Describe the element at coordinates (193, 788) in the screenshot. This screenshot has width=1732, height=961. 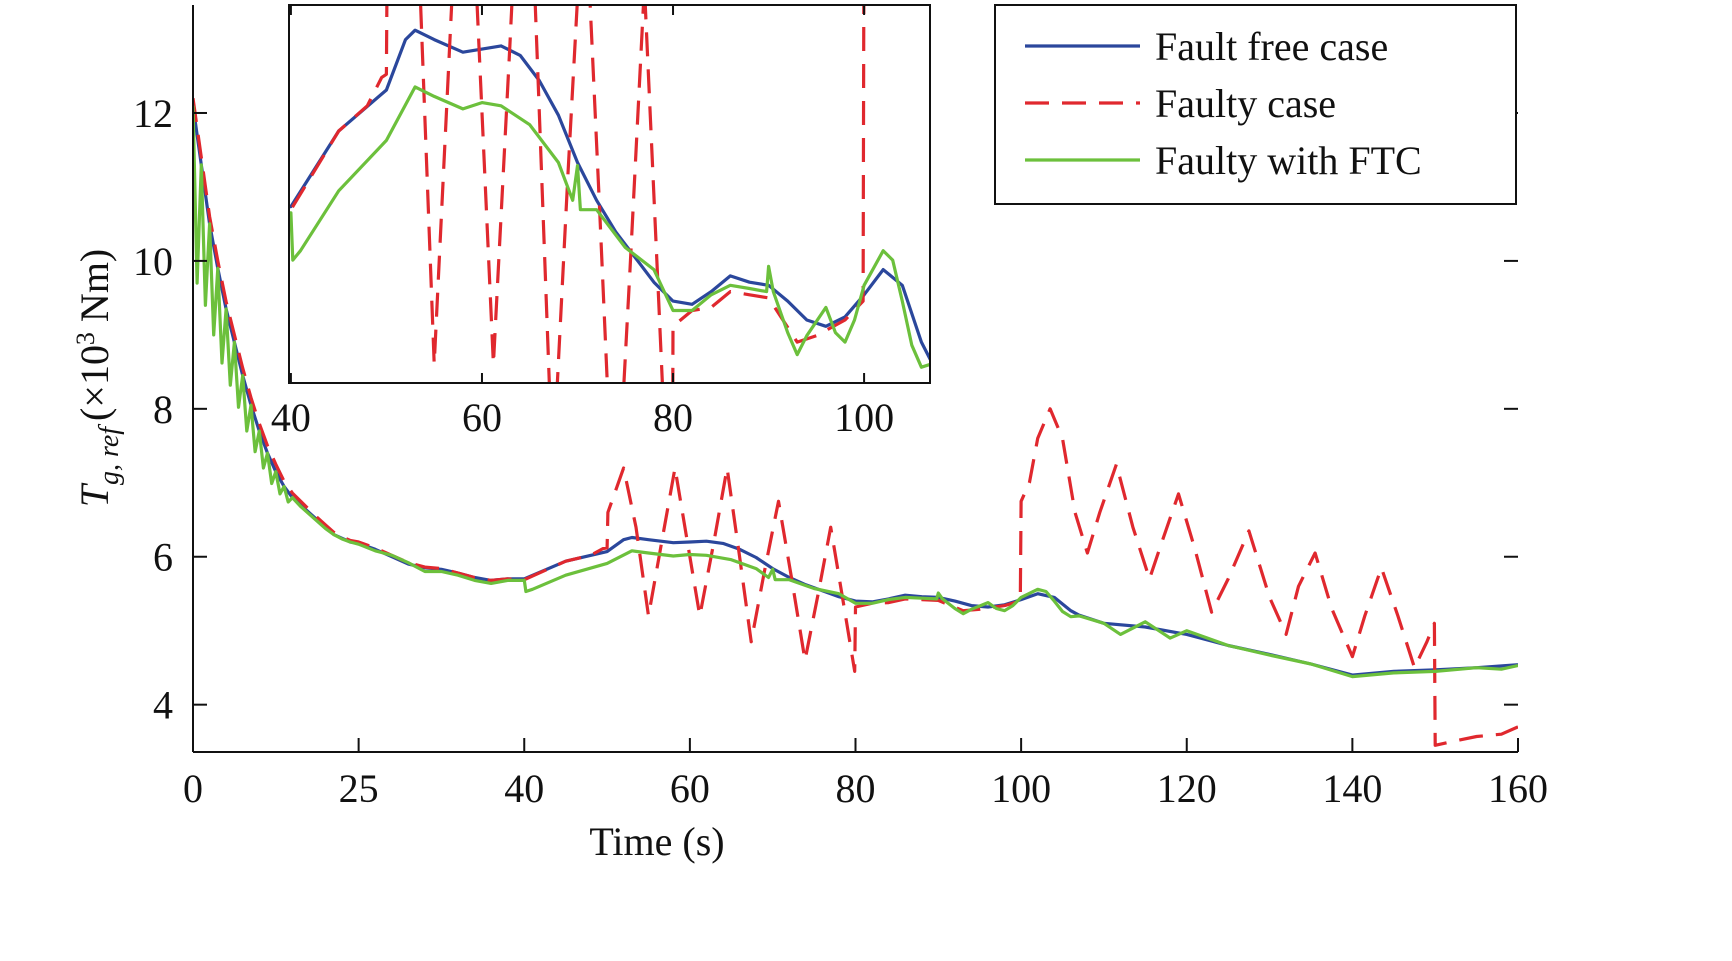
I see `x-tick-label: 0` at that location.